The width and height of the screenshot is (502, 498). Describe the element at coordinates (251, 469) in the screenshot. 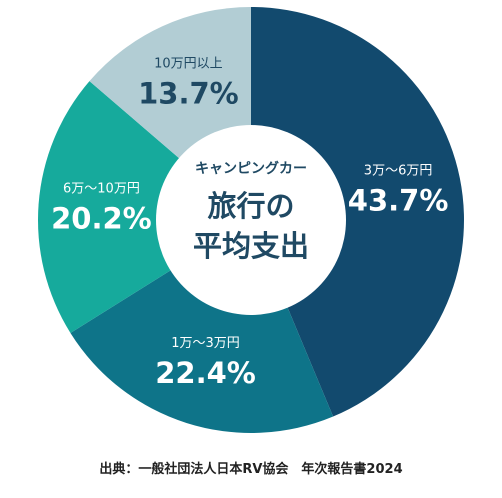

I see `source-note: 出典：一般社団法人日本RV協会 年次報告書2024` at that location.